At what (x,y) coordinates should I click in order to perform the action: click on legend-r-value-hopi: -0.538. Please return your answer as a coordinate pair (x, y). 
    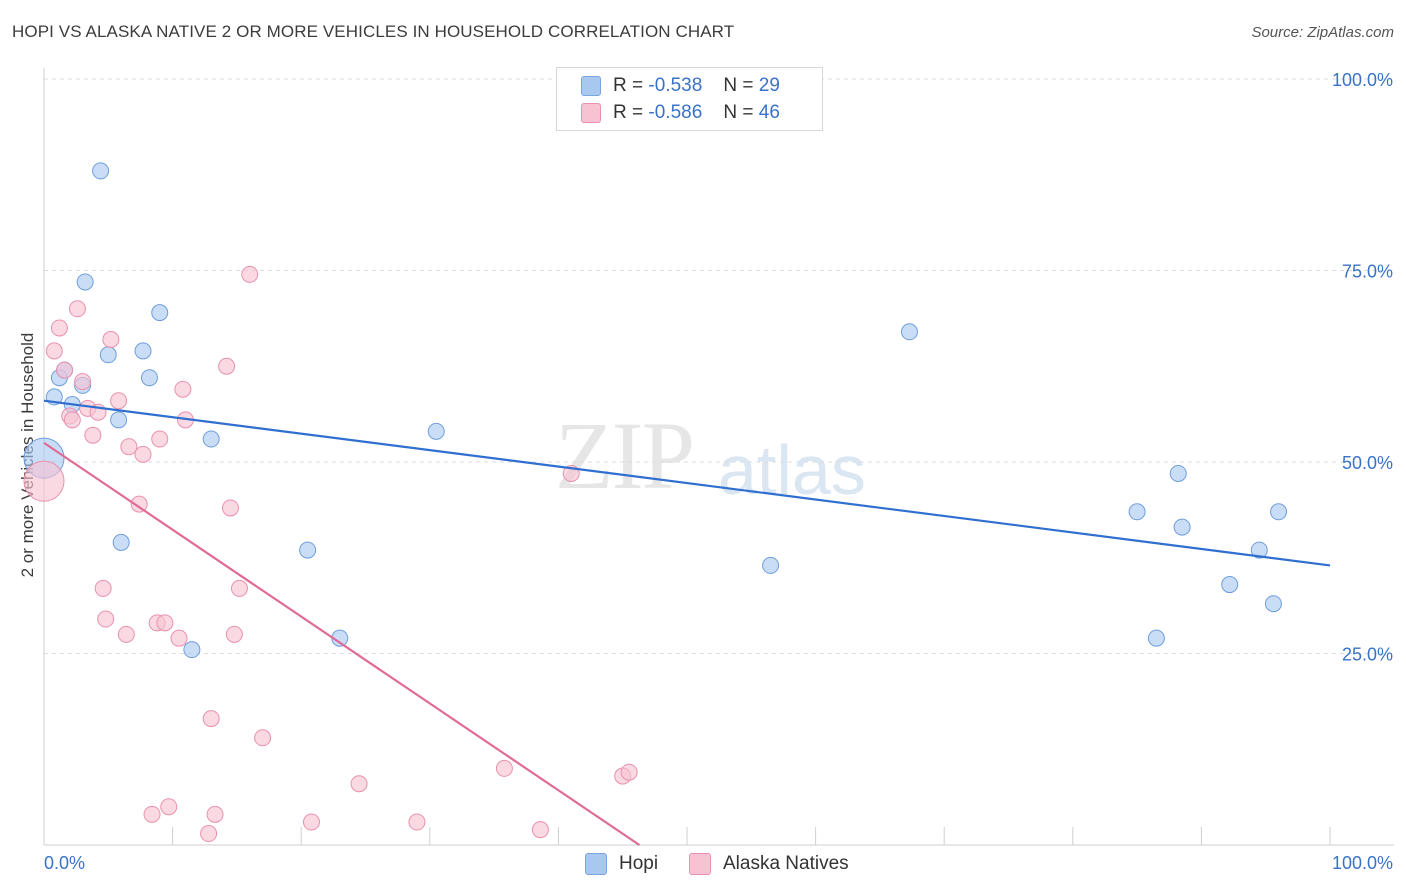
    Looking at the image, I should click on (675, 85).